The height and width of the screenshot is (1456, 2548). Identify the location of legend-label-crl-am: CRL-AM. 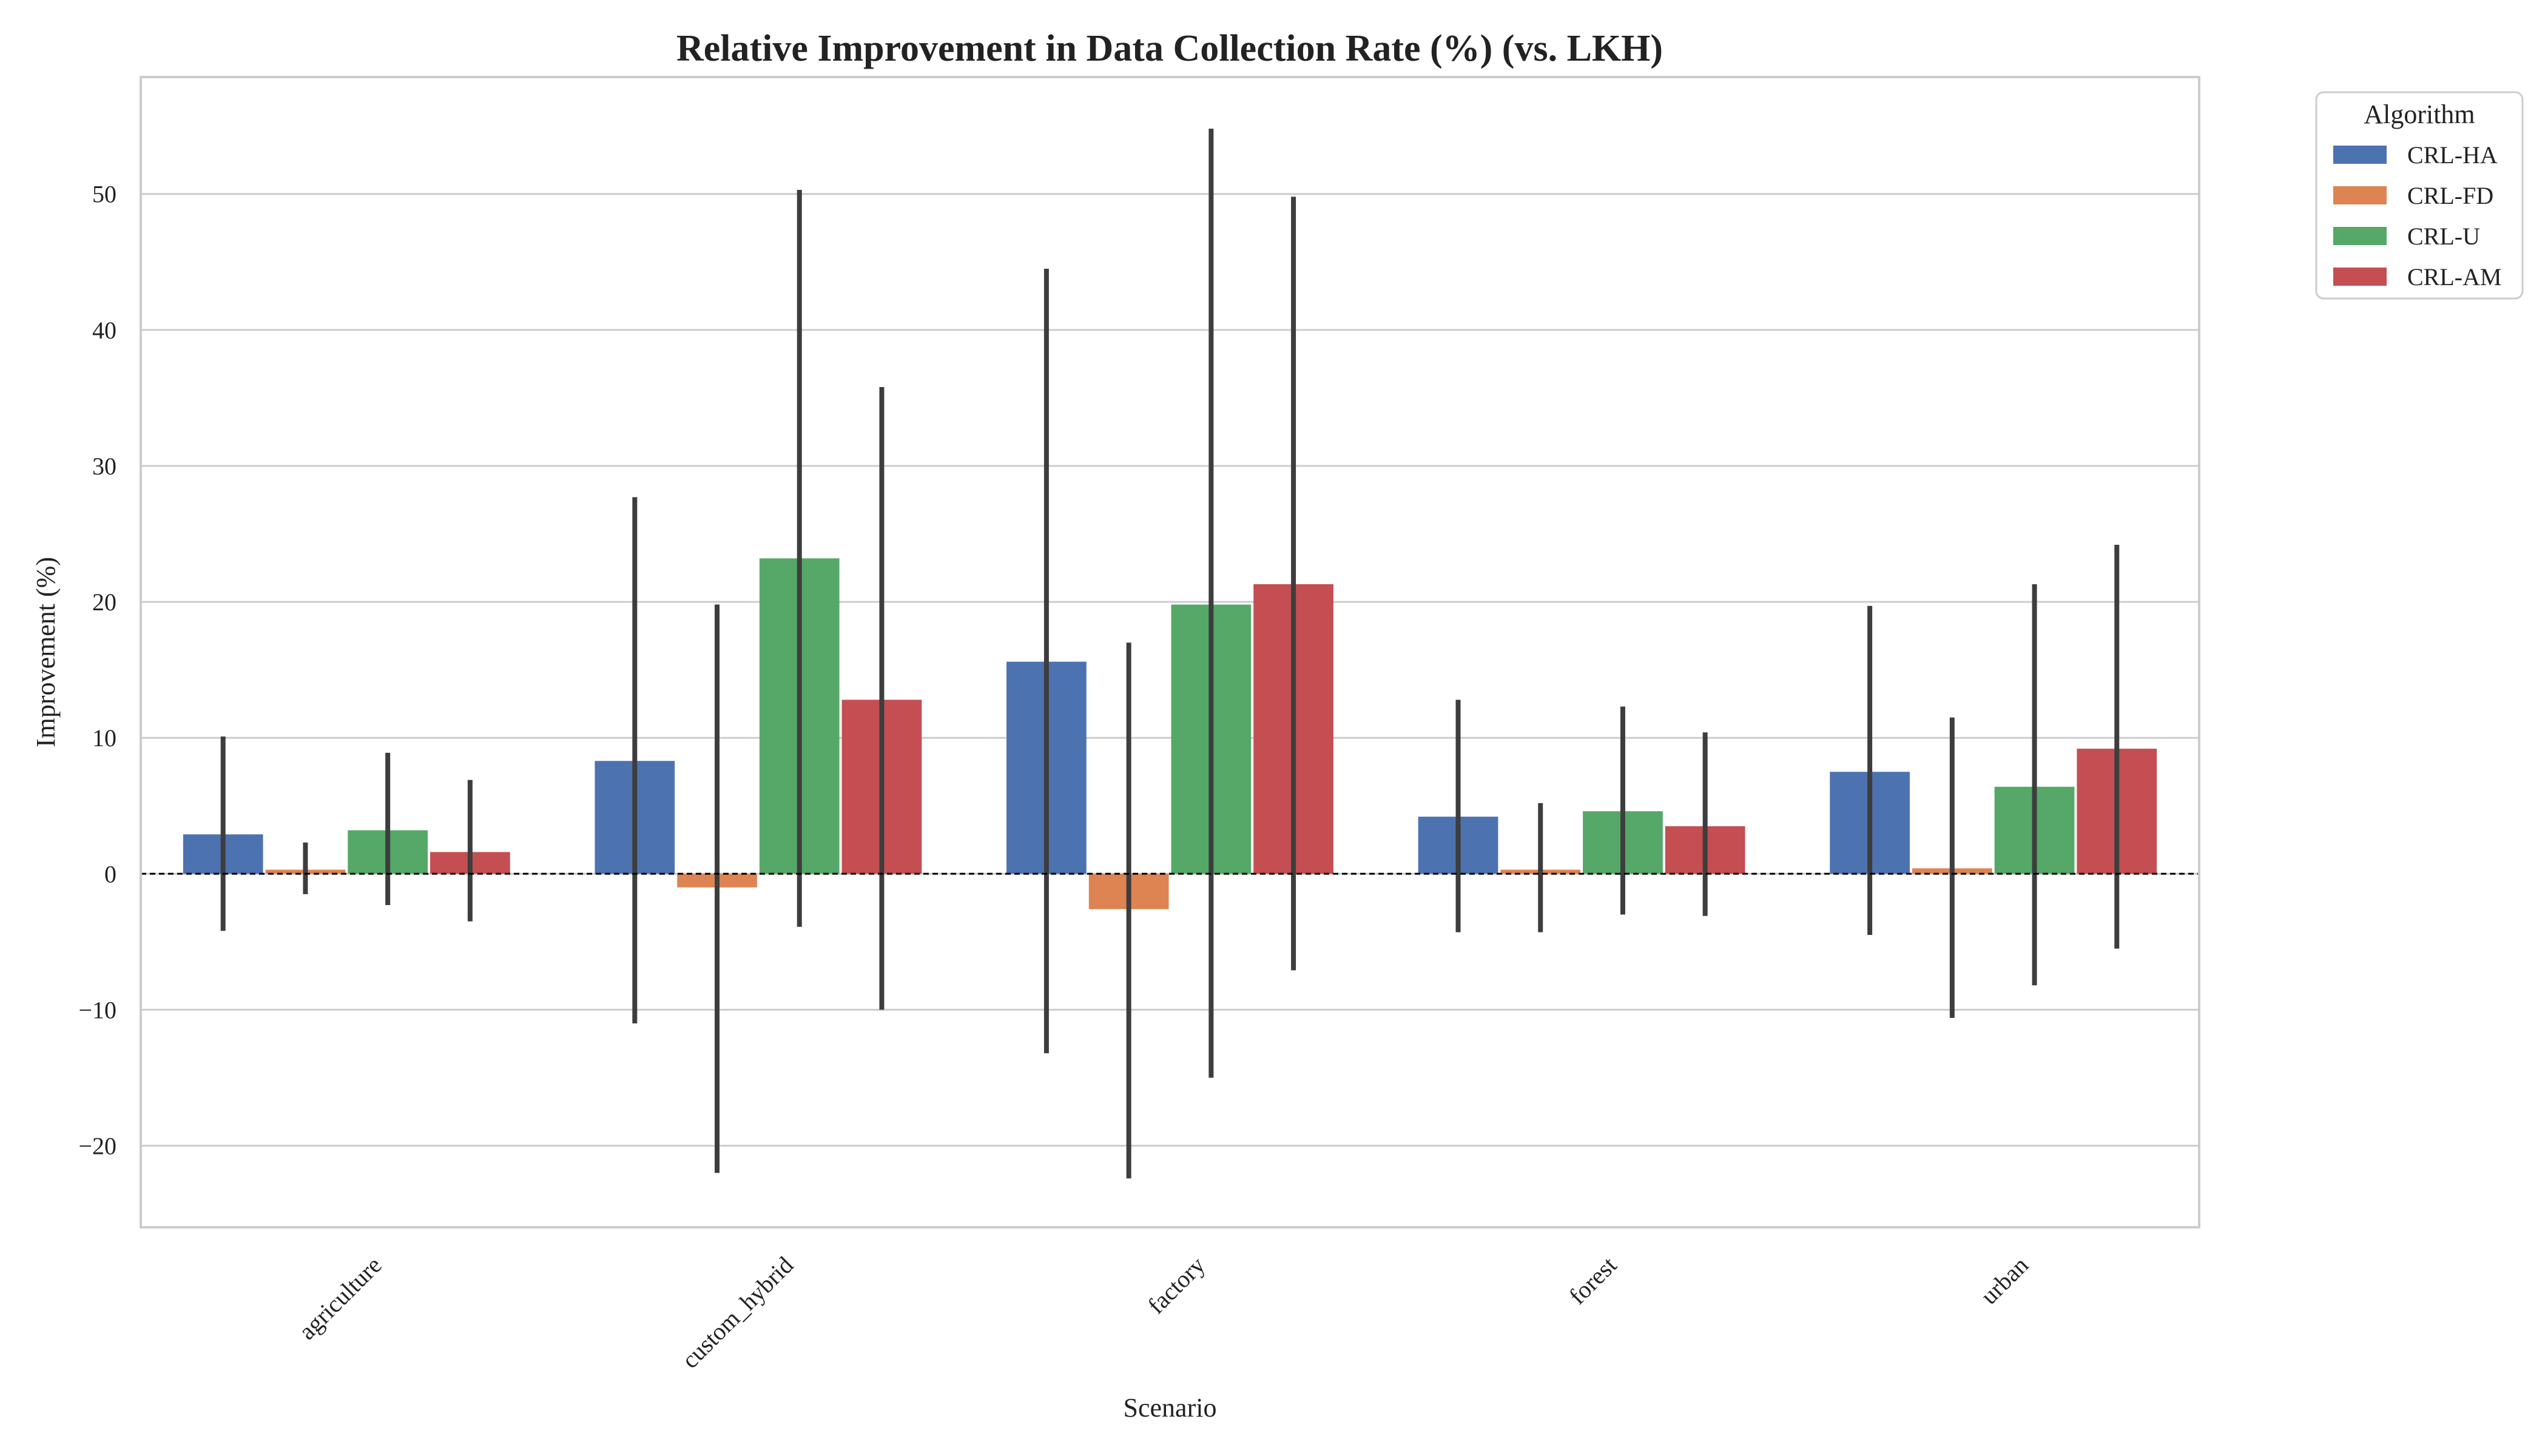
(2454, 277).